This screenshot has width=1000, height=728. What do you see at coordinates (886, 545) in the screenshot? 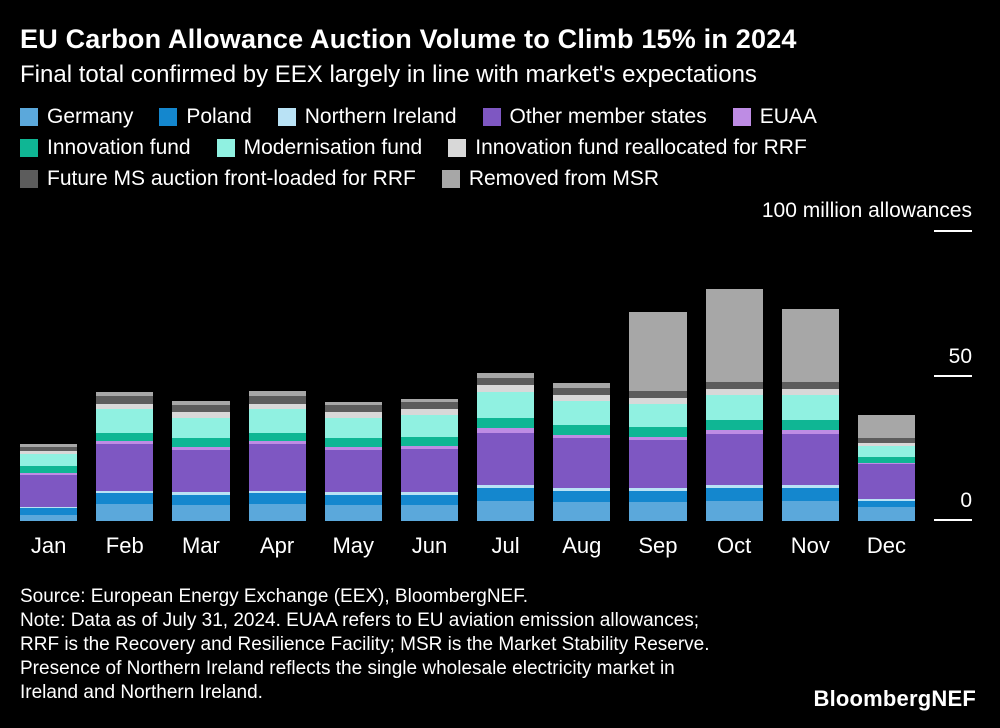
I see `x-tick-label: Dec` at bounding box center [886, 545].